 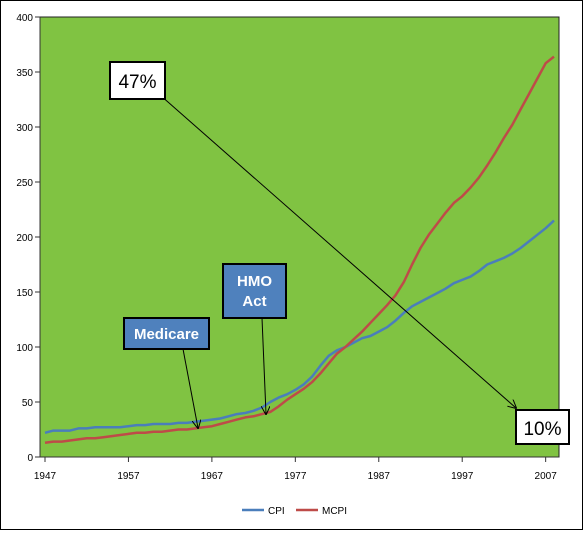 I want to click on y-tick-label: 0, so click(x=30, y=458).